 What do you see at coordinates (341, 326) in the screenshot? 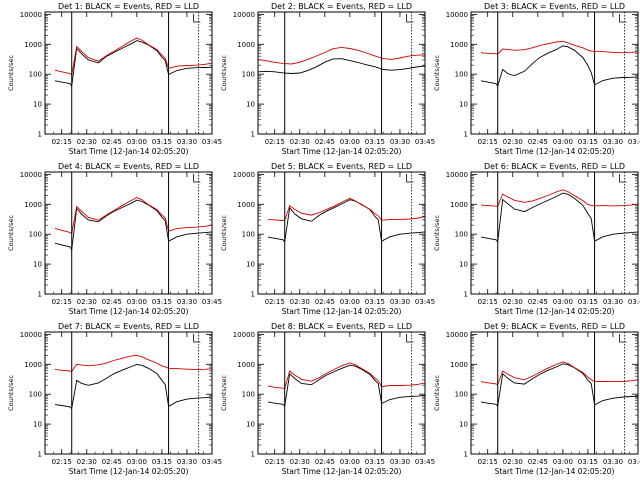
I see `panel-title: Det 8: BLACK = Events, RED = LLD` at bounding box center [341, 326].